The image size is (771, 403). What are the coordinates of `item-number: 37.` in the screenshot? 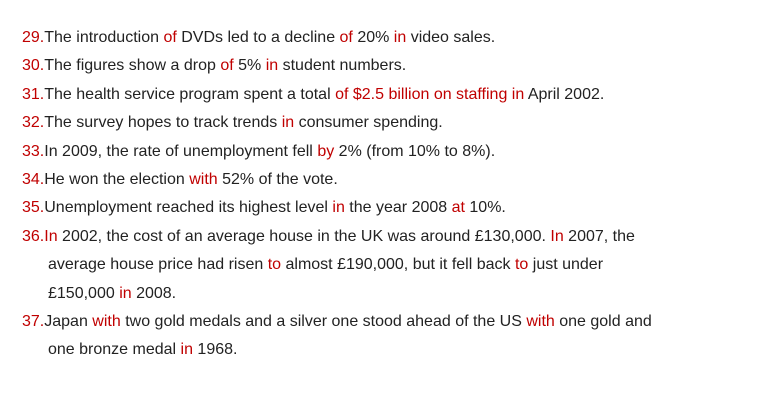 It's located at (33, 322).